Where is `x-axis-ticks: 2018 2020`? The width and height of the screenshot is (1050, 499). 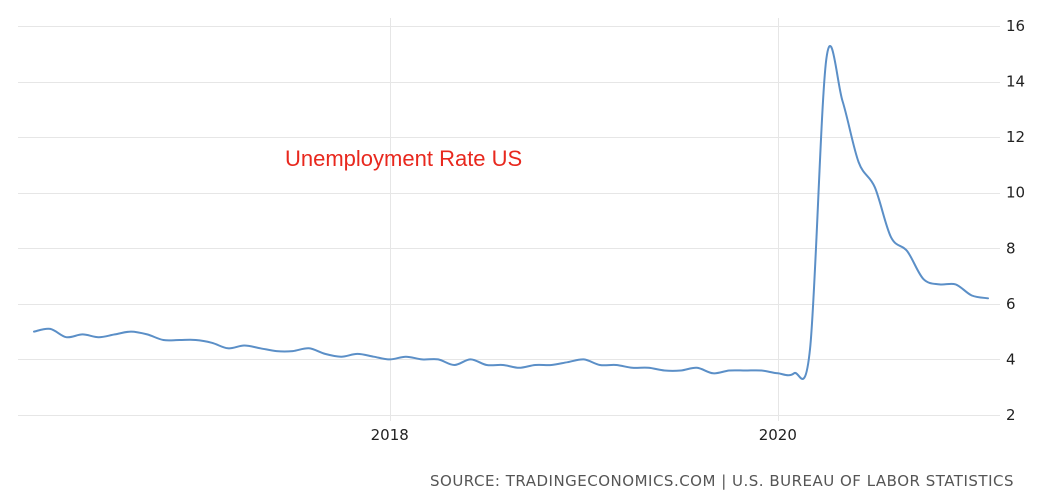
x-axis-ticks: 2018 2020 is located at coordinates (584, 435).